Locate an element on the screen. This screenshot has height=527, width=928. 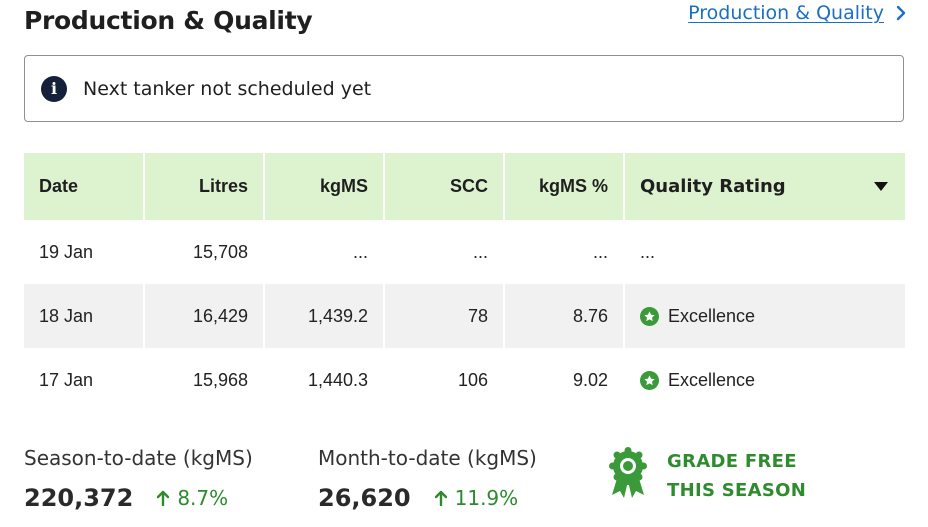
column-header-scc: SCC is located at coordinates (444, 186).